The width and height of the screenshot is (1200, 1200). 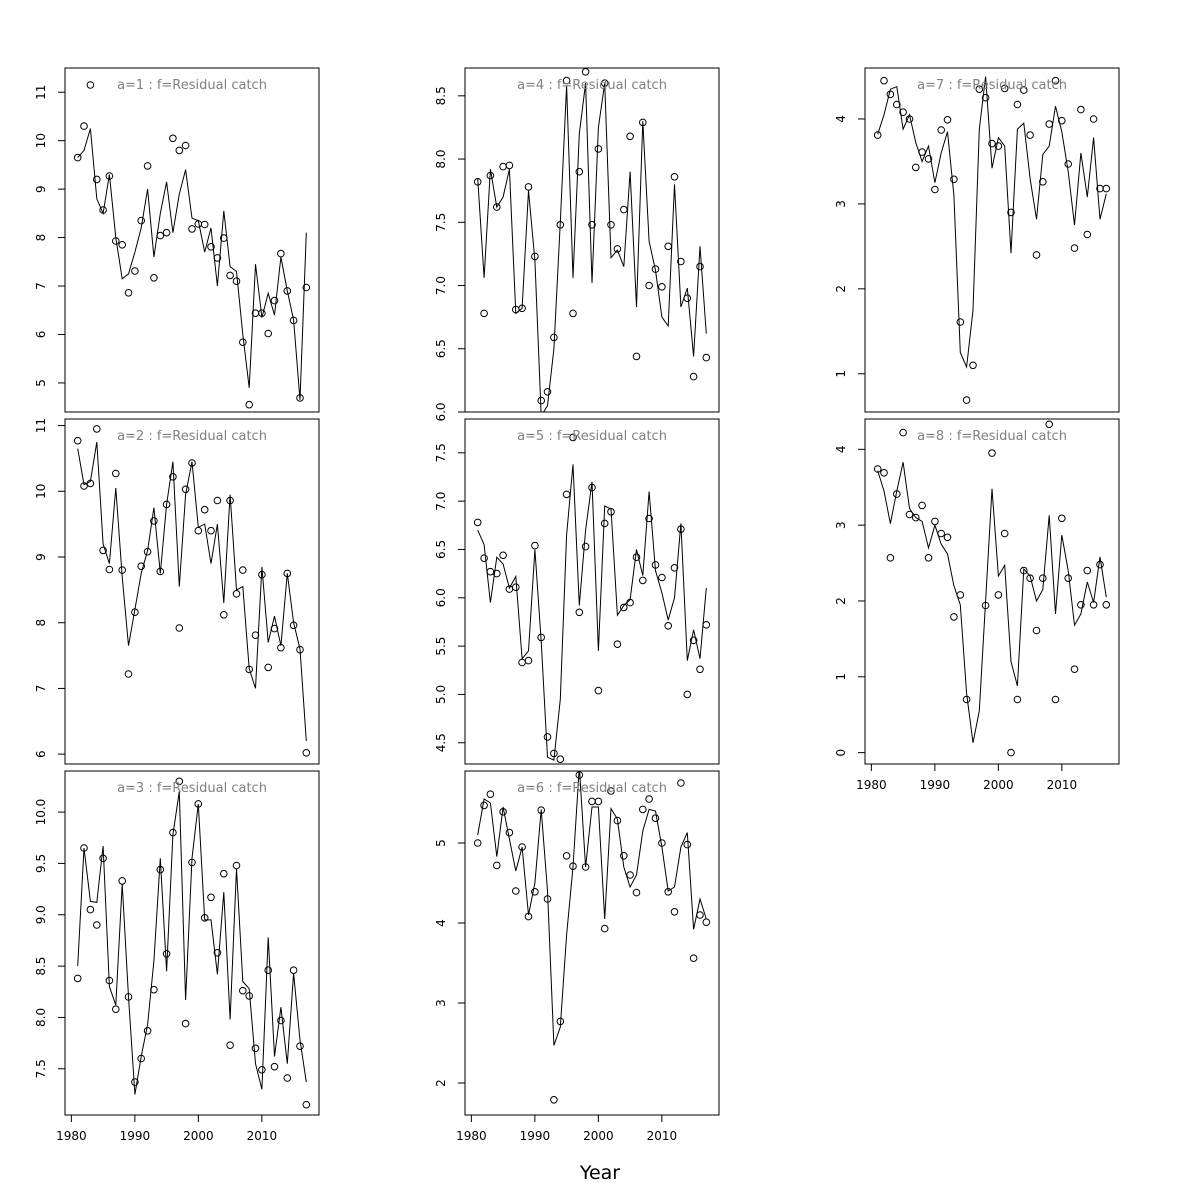 What do you see at coordinates (441, 694) in the screenshot?
I see `y-tick-label: 5.0` at bounding box center [441, 694].